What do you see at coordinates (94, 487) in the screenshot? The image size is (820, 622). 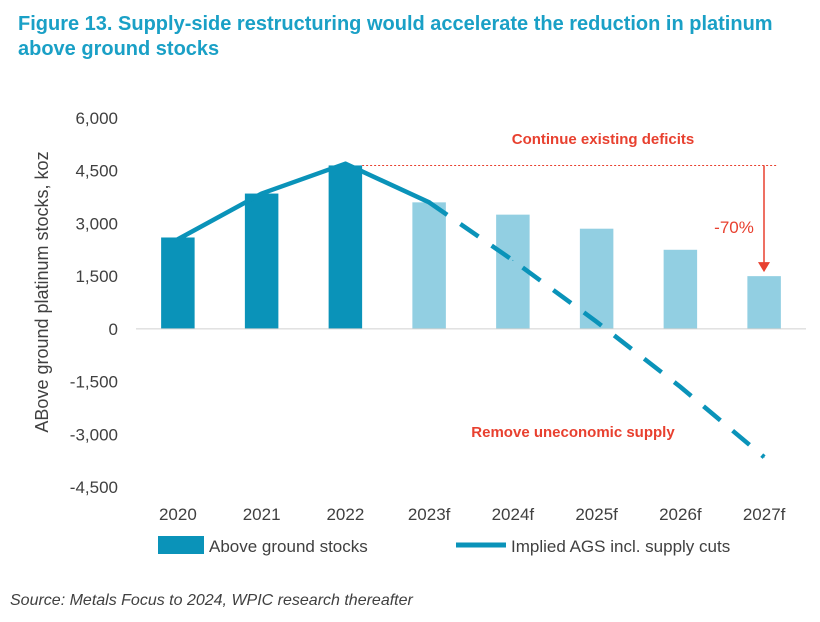 I see `y-tick-label: -4,500` at bounding box center [94, 487].